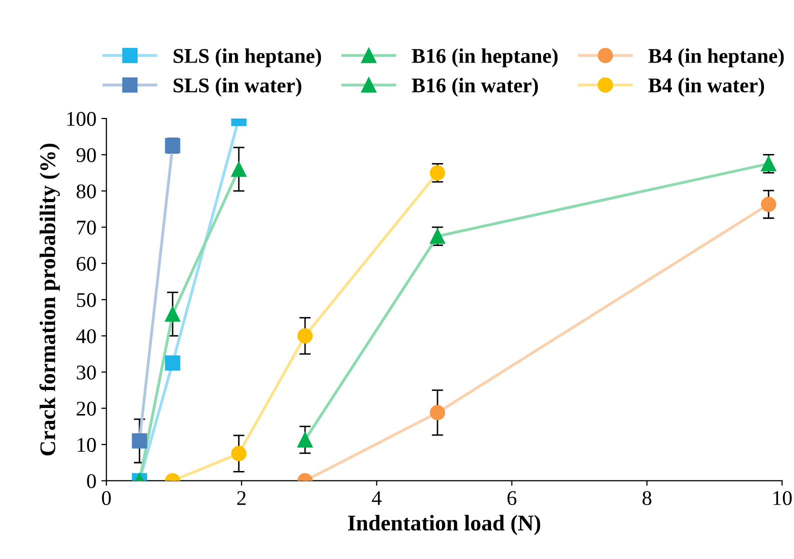 The height and width of the screenshot is (559, 794). I want to click on x-tick-label: 2, so click(241, 498).